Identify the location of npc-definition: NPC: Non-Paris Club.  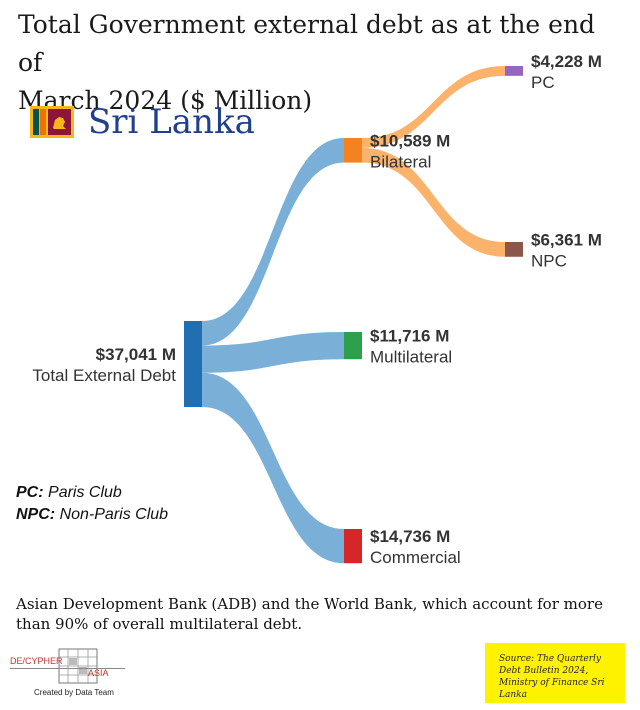
(92, 515).